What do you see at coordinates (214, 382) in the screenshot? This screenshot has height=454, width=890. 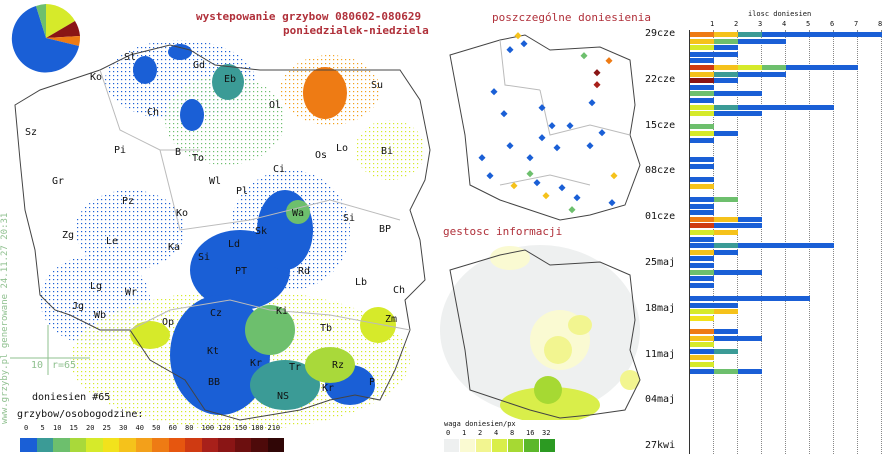 I see `place-label: BB` at bounding box center [214, 382].